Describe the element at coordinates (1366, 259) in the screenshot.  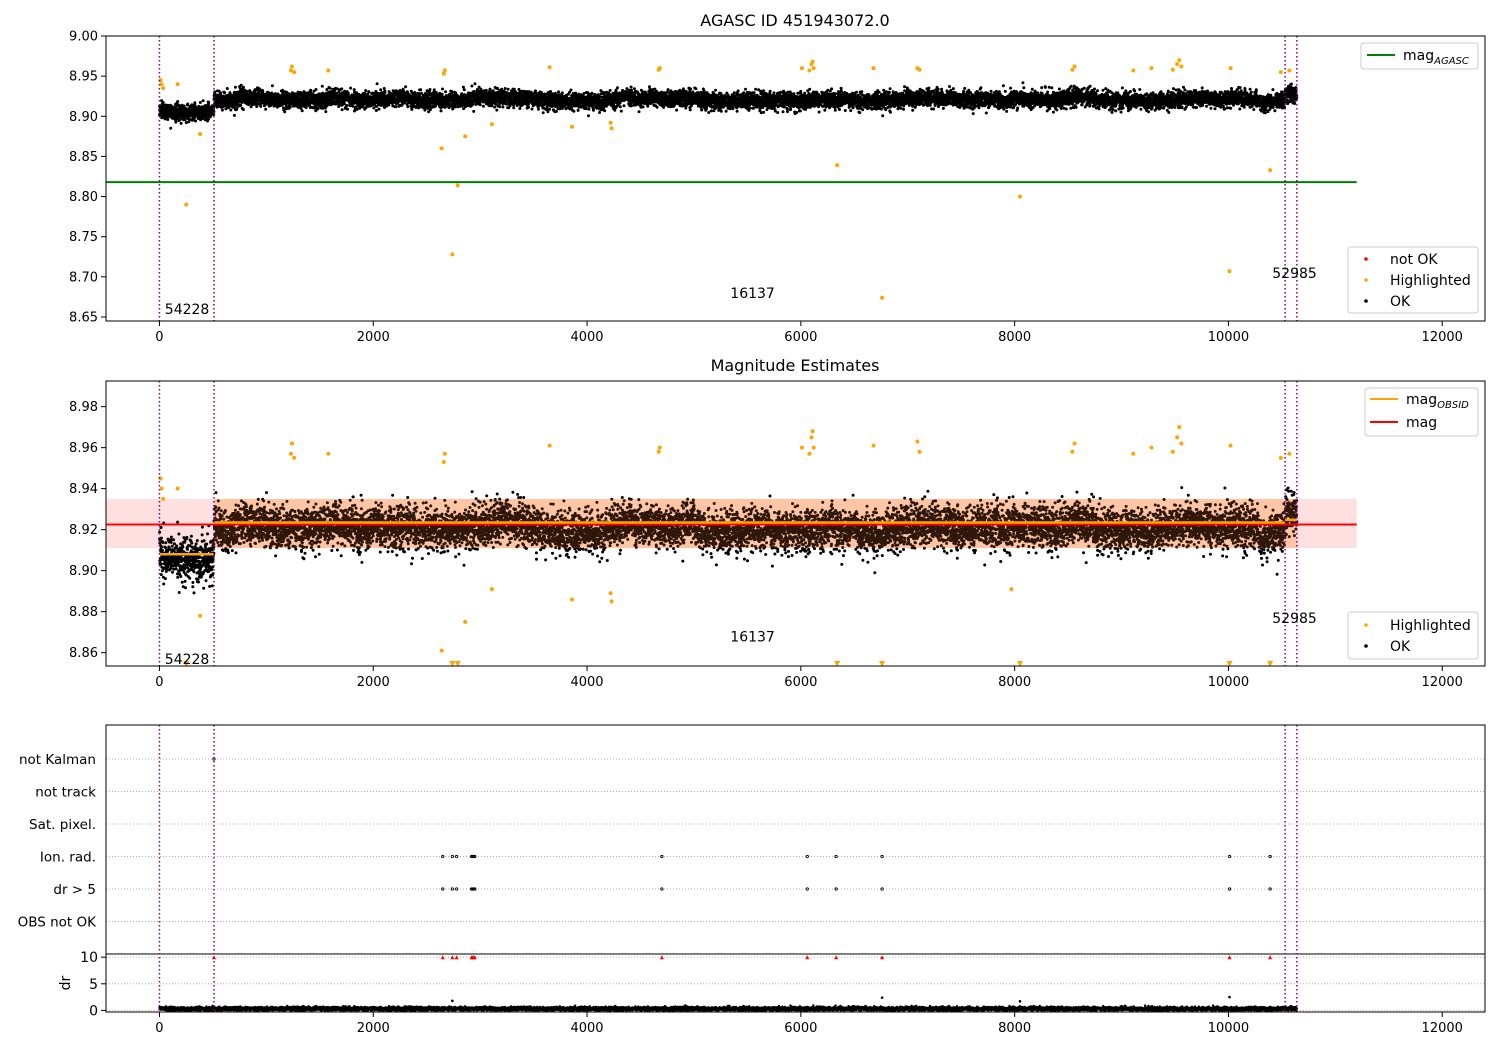
I see `agasc-legend-marker` at that location.